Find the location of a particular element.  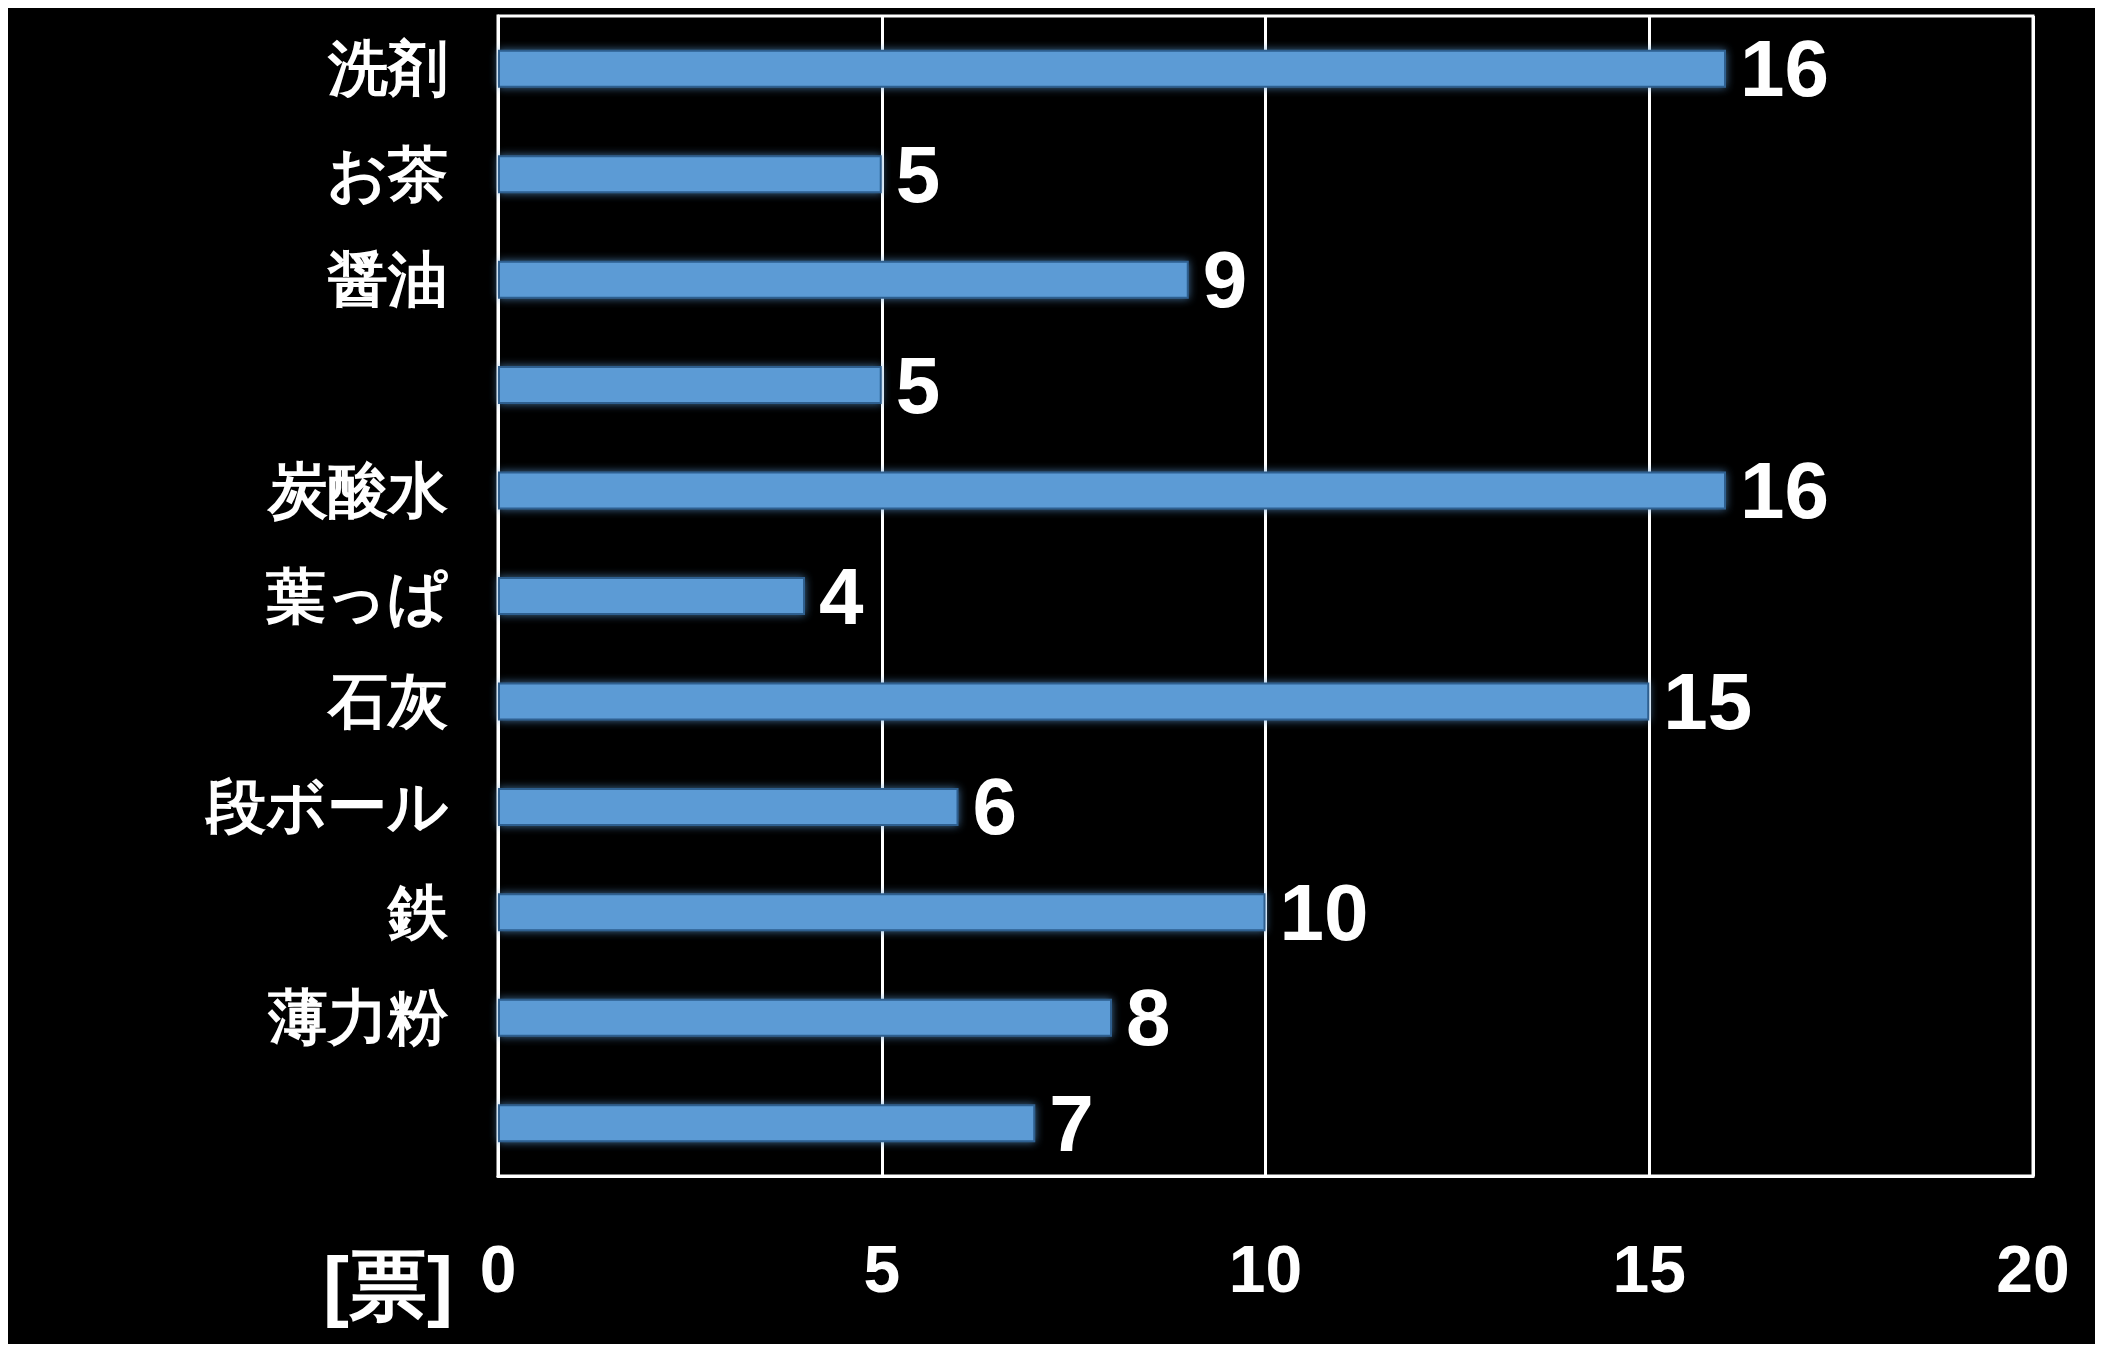

y-tick-label: 醤油 is located at coordinates (387, 280).